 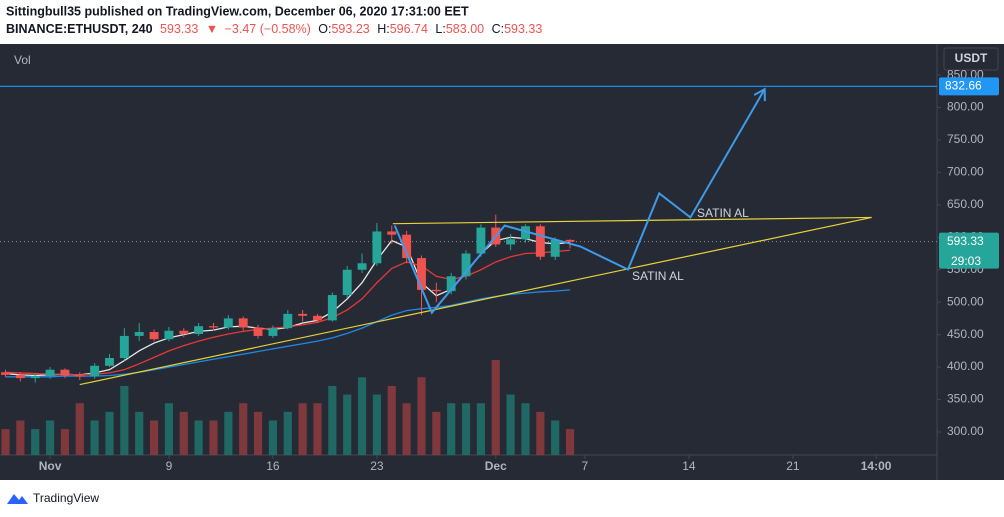 I want to click on x-tick-label: Nov, so click(x=50, y=466).